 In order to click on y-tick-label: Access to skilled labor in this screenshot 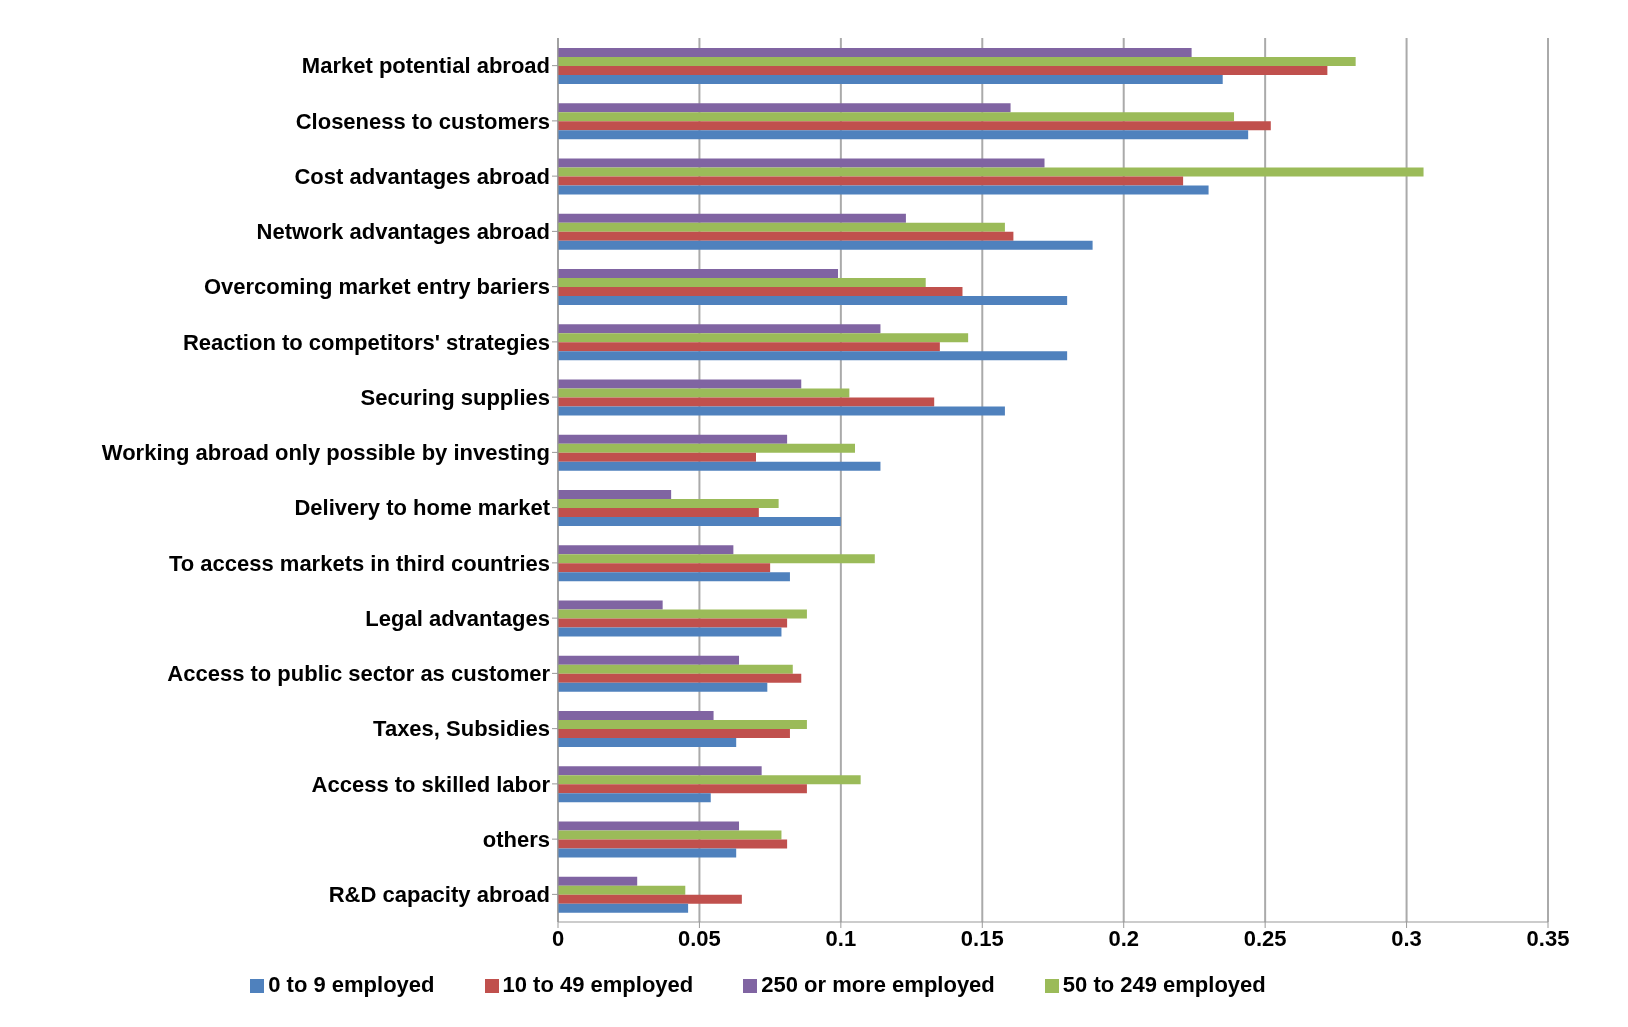, I will do `click(431, 784)`.